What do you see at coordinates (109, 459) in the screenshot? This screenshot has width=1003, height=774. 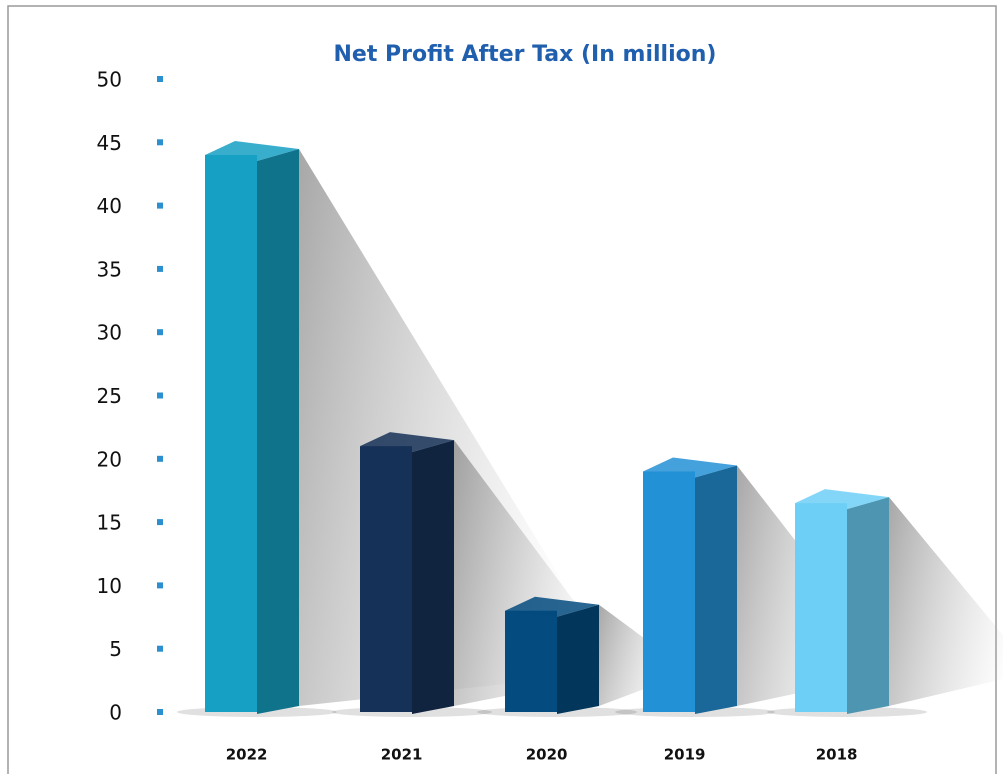 I see `y-tick-label: 20` at bounding box center [109, 459].